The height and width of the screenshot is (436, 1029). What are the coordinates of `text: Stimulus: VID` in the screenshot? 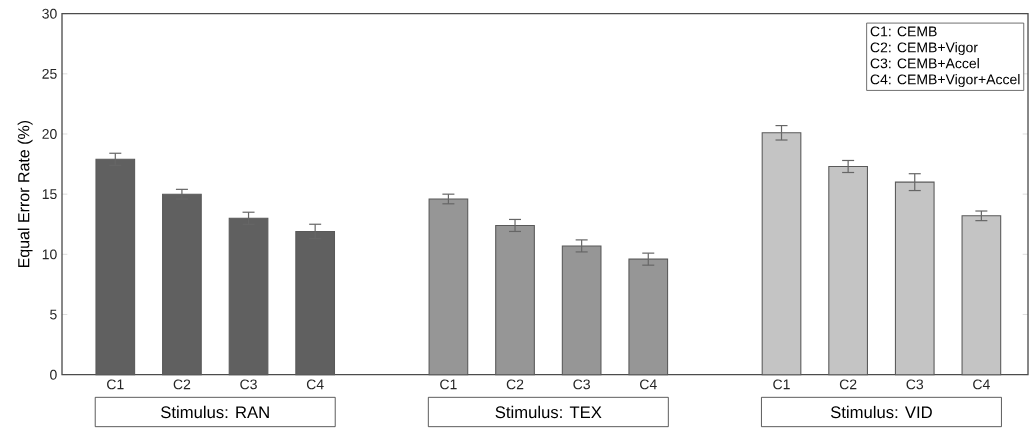 It's located at (881, 412).